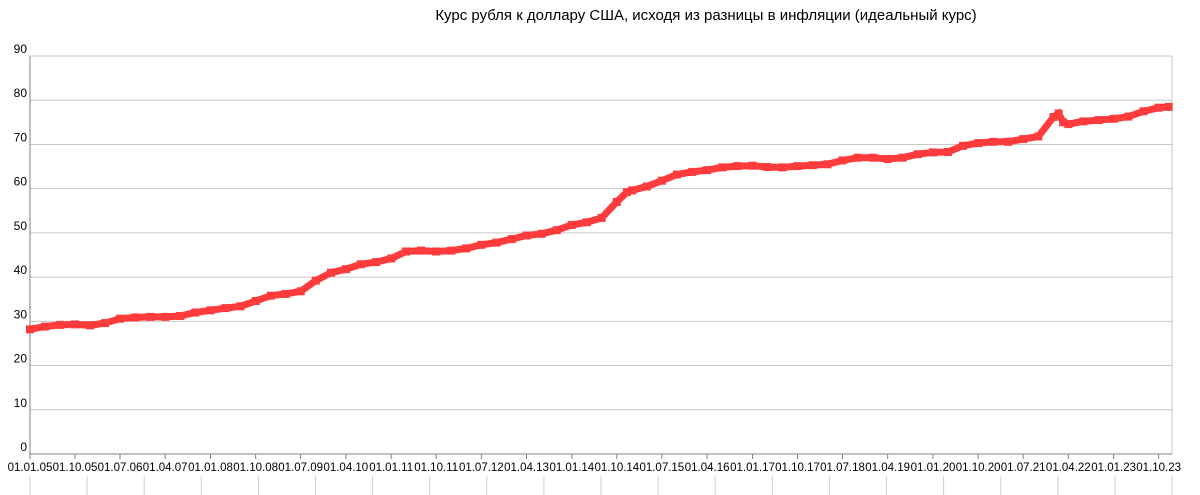 The width and height of the screenshot is (1200, 495). Describe the element at coordinates (707, 468) in the screenshot. I see `x-tick-label: 01.04.16` at that location.